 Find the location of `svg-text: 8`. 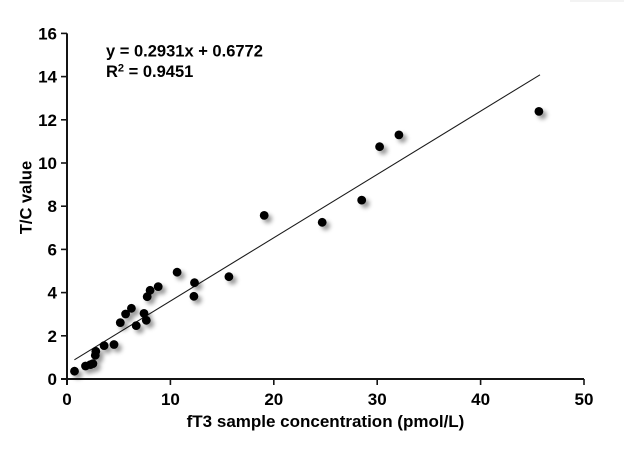

svg-text: 8 is located at coordinates (52, 206).